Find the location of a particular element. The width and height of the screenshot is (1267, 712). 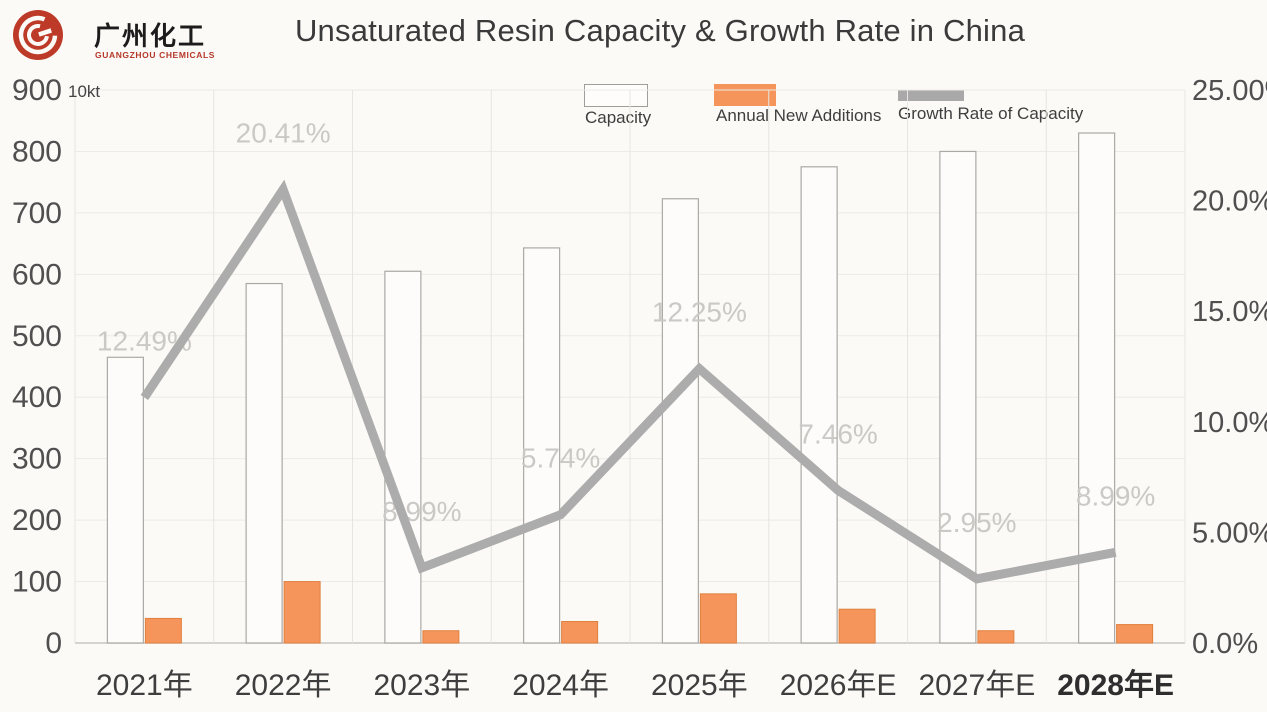

company-logo: 广州化工 GUANGZHOU CHEMICALS is located at coordinates (138, 34).